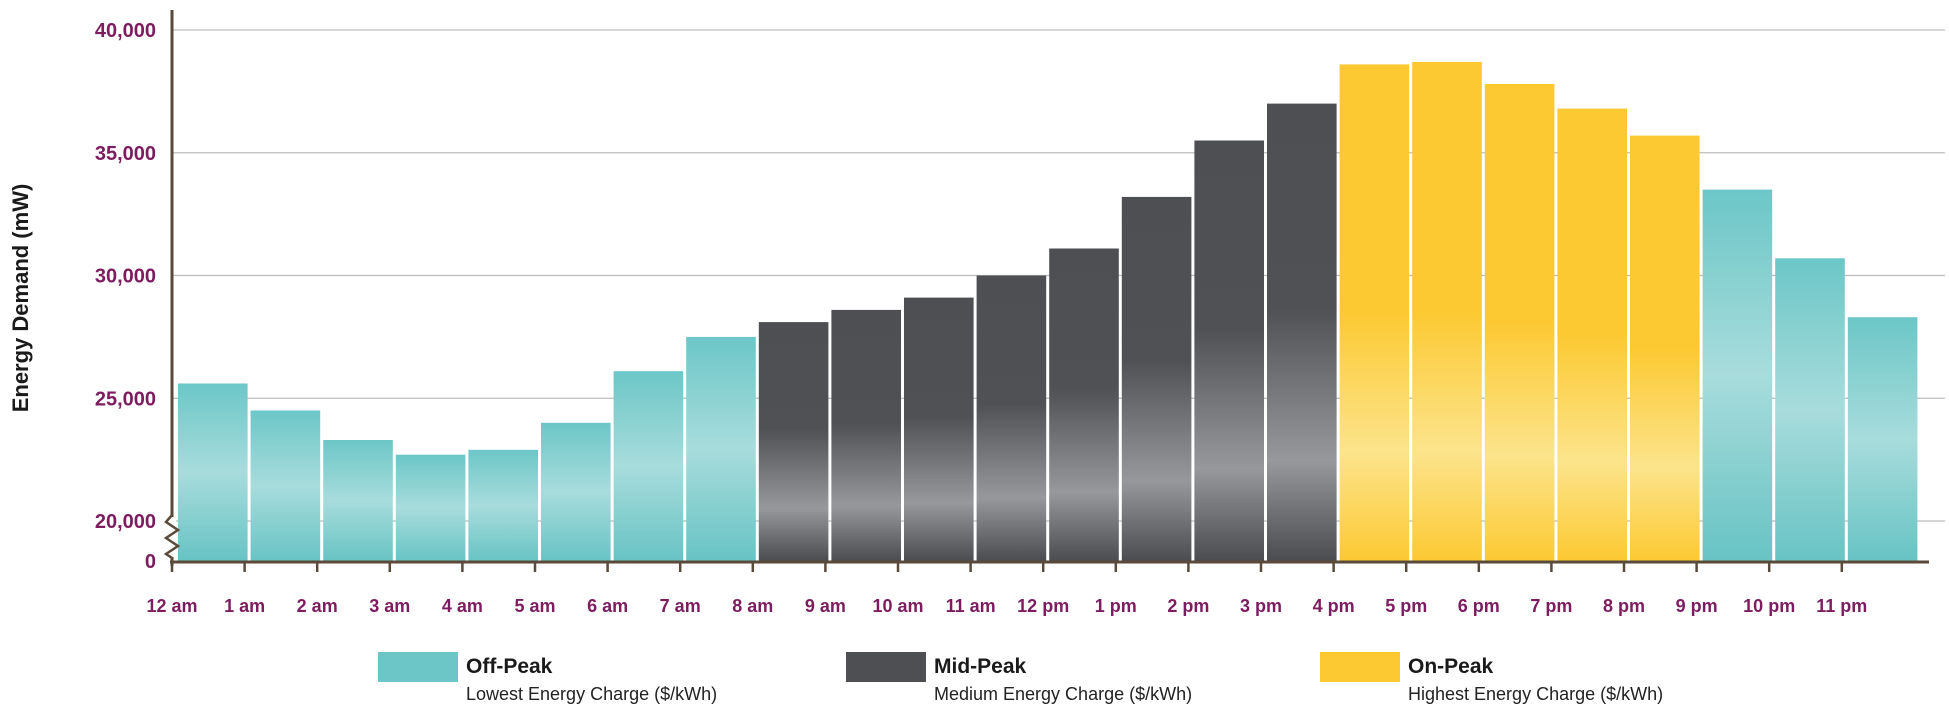 The width and height of the screenshot is (1949, 711). I want to click on x-tick-label: 3 am, so click(389, 606).